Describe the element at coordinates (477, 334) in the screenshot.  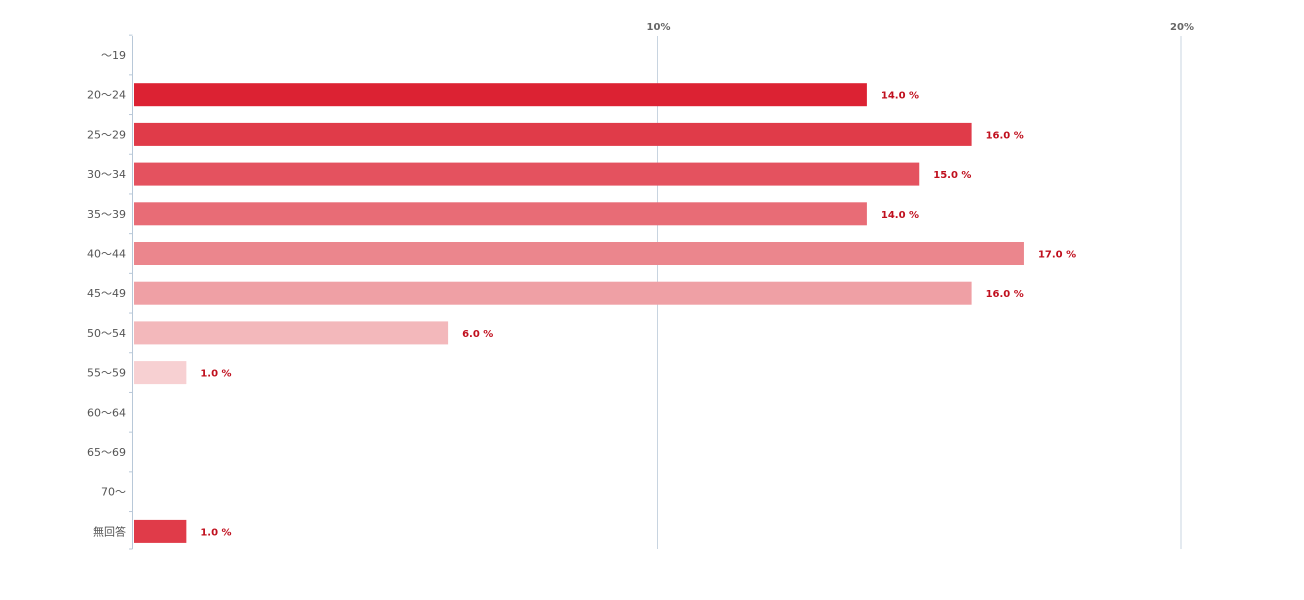
I see `value-label: 6.0 %` at that location.